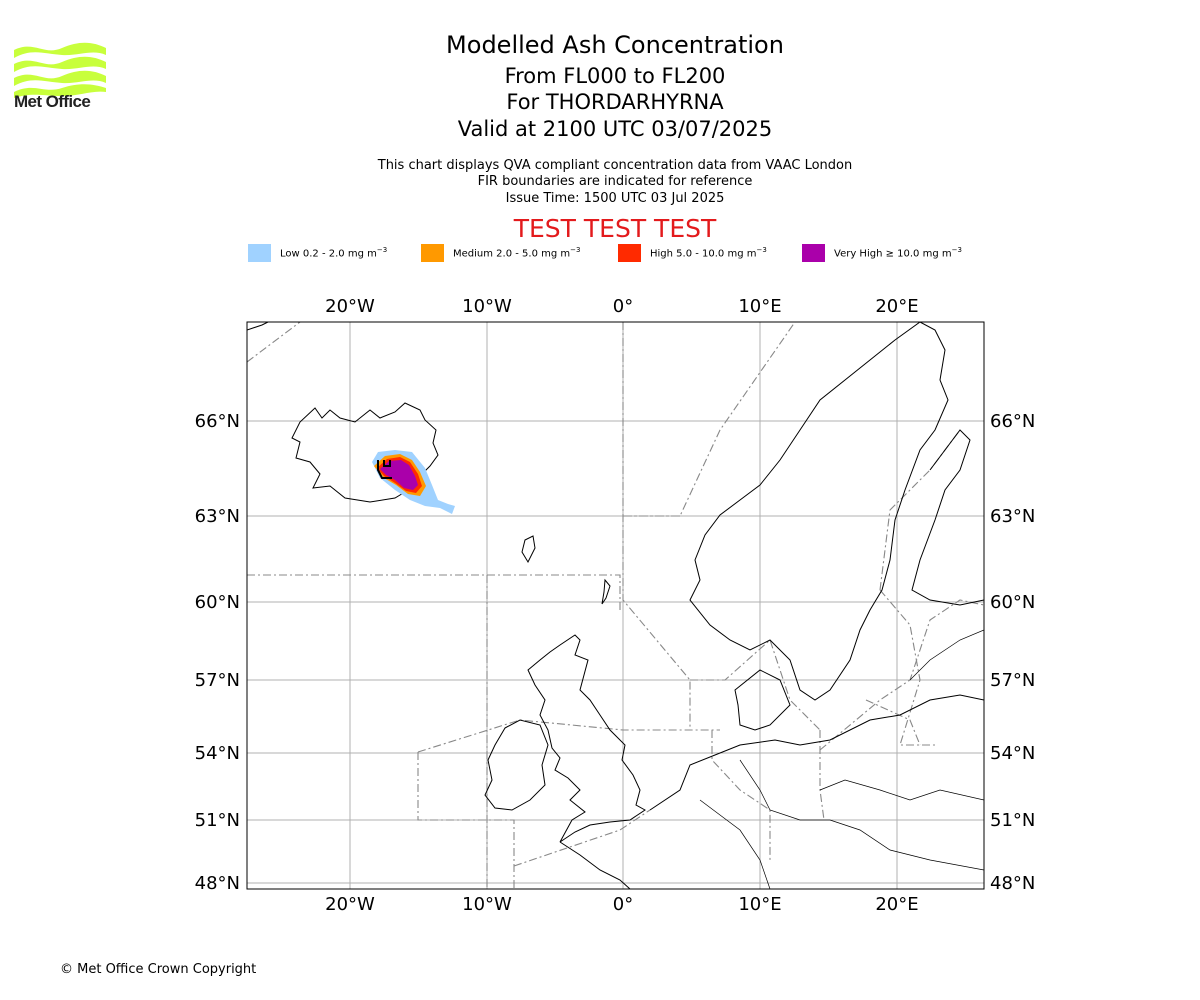  I want to click on legend-item-very-high: Very High ≥ 10.0 mg m−3, so click(882, 253).